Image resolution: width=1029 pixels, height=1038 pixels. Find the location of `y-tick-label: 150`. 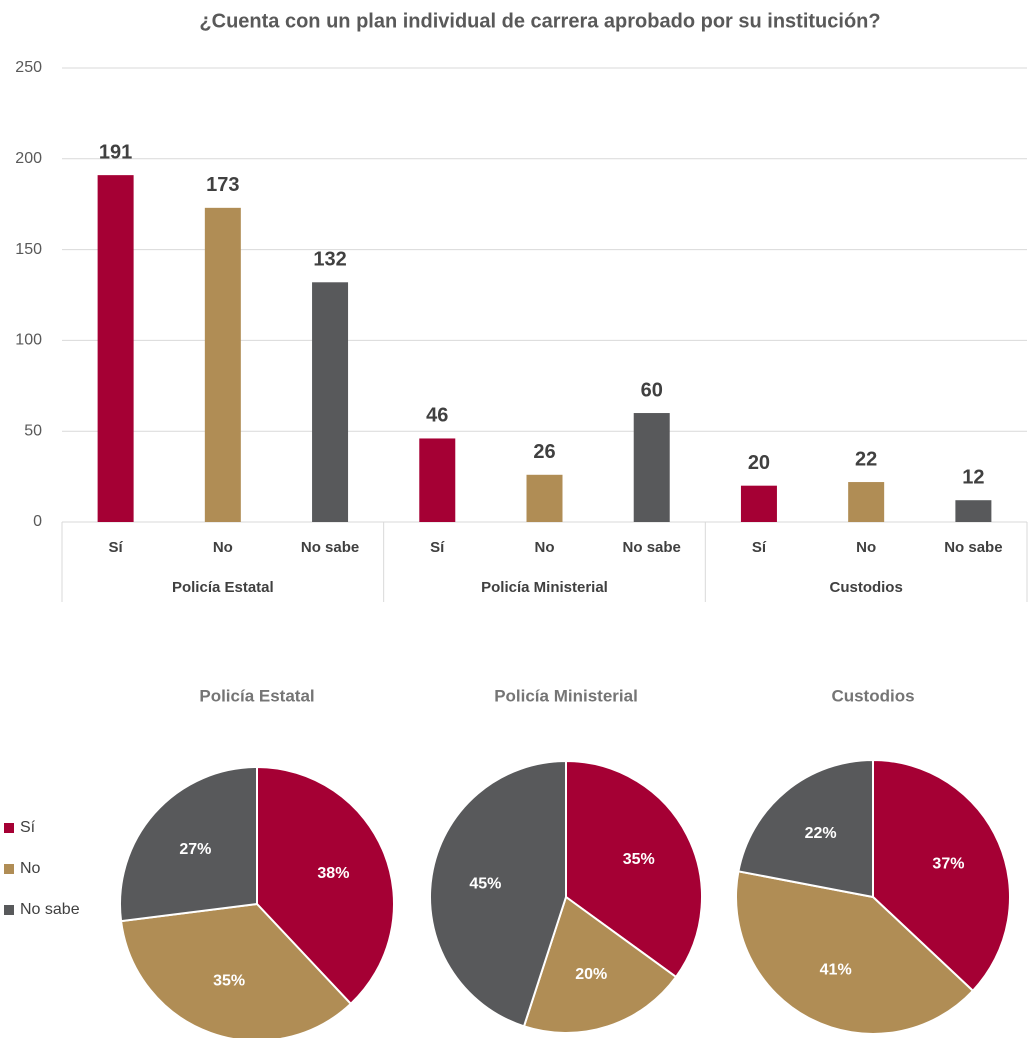

y-tick-label: 150 is located at coordinates (28, 249).